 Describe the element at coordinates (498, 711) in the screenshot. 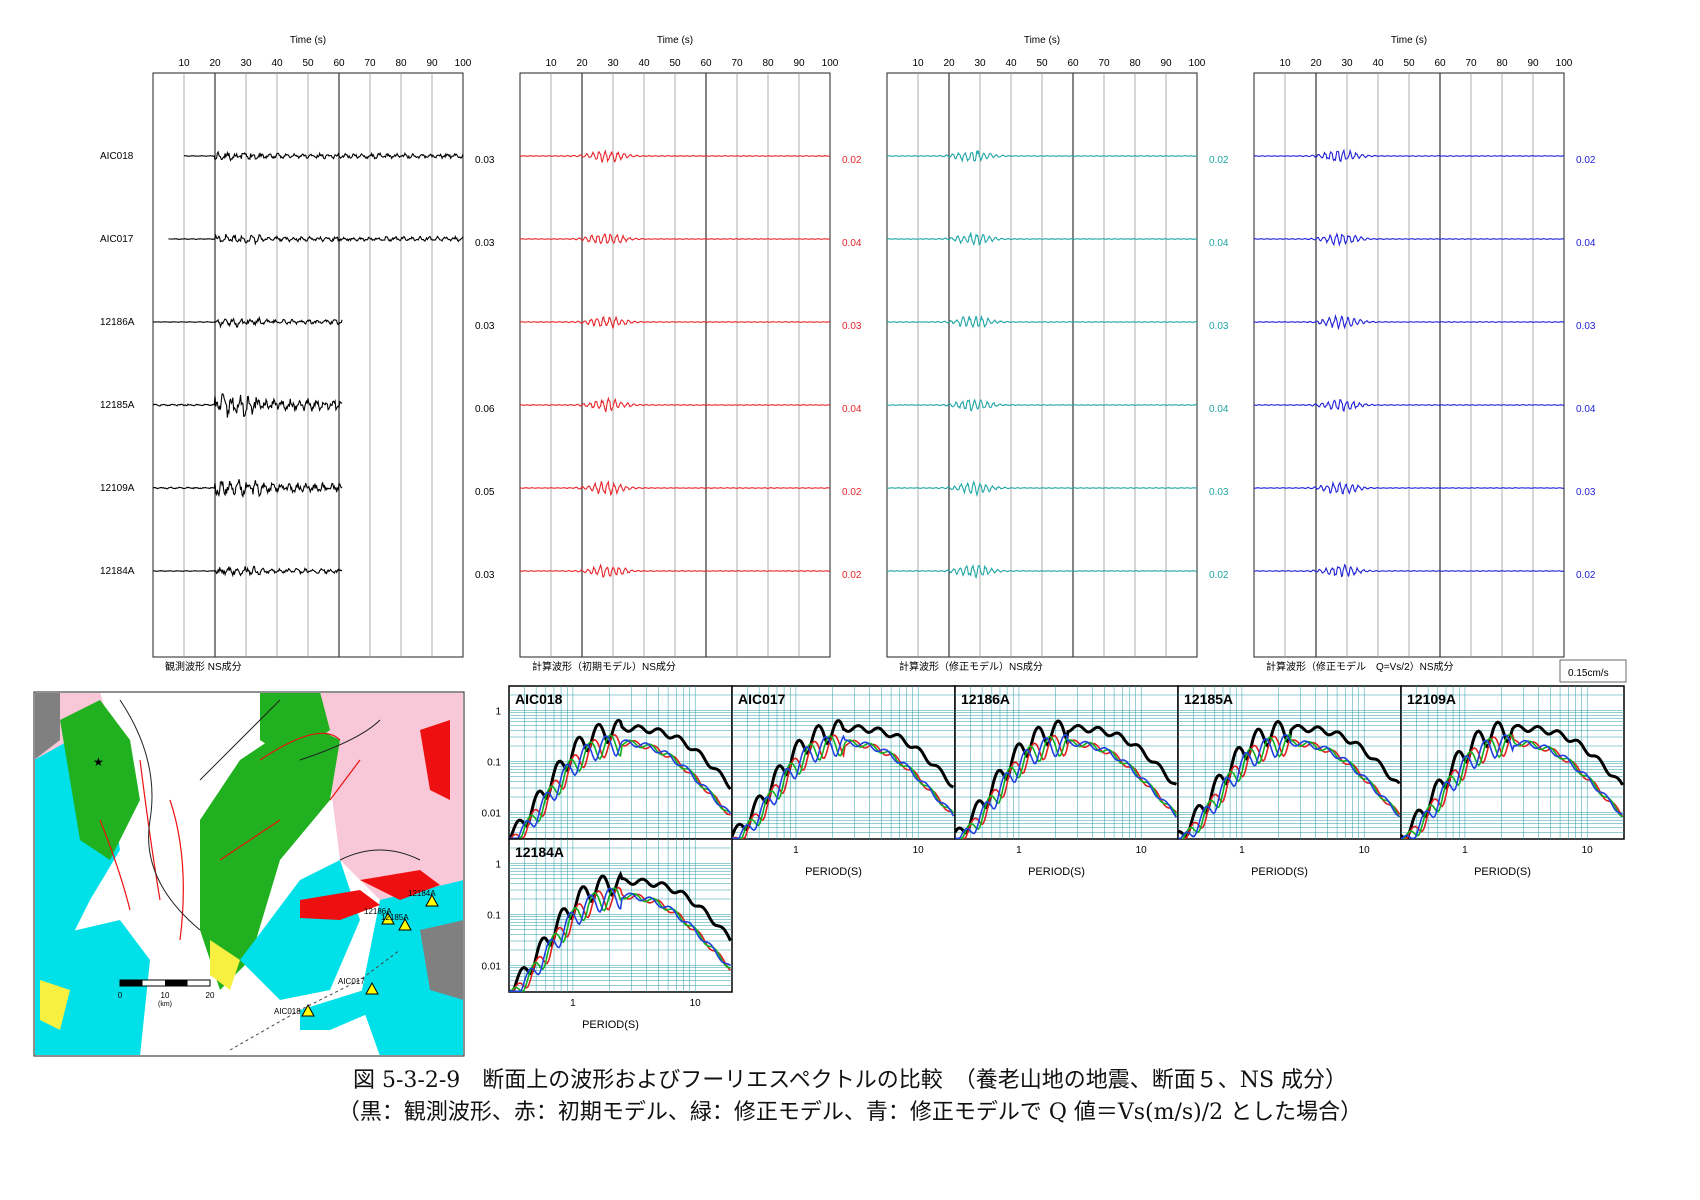

I see `spectrum-y-tick-label: 1` at that location.